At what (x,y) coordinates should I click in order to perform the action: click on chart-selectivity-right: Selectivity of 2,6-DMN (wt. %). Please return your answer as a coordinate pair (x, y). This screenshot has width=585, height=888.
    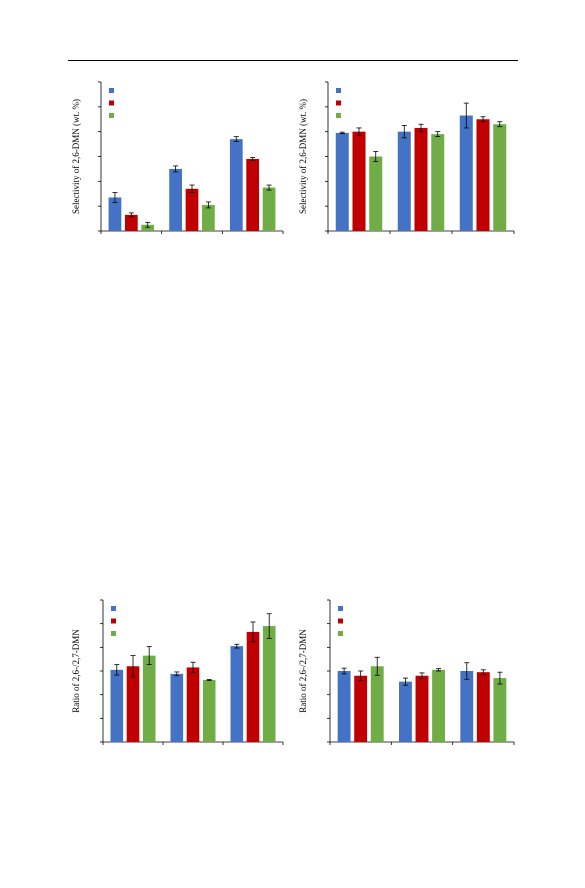
    Looking at the image, I should click on (406, 157).